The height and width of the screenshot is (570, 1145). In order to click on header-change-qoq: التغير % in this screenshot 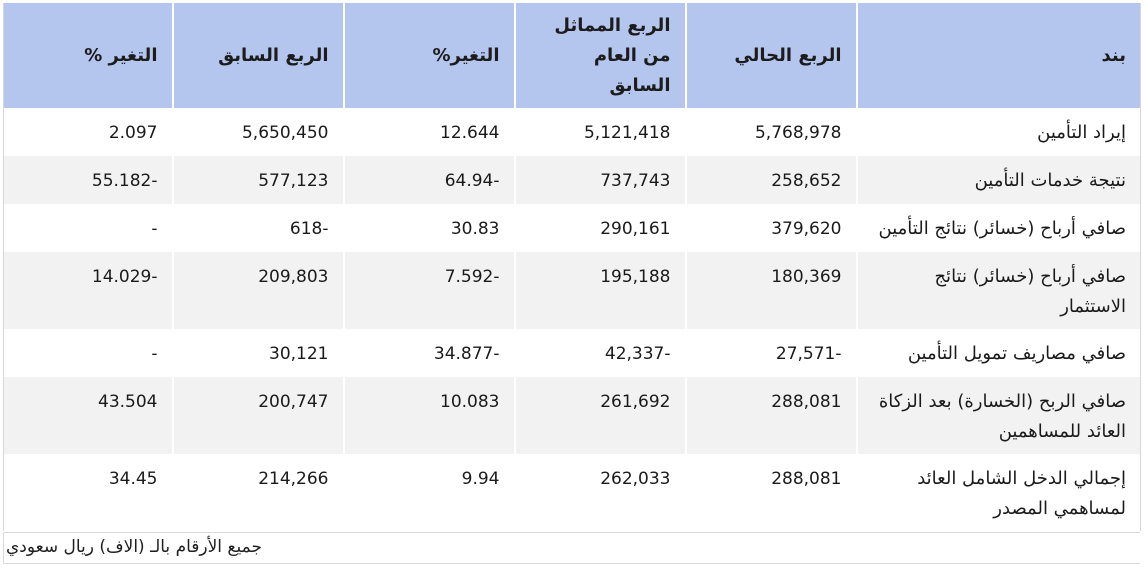, I will do `click(88, 55)`.